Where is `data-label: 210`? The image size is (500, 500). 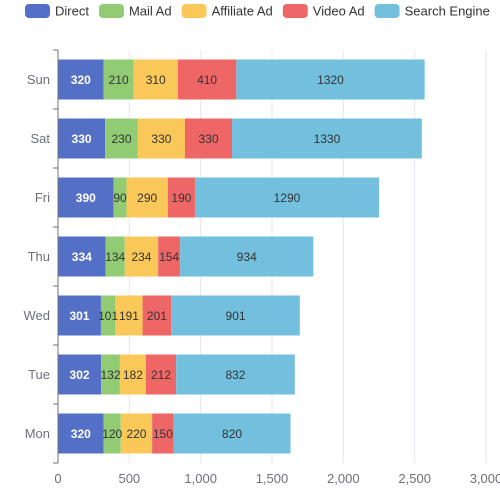
data-label: 210 is located at coordinates (119, 80).